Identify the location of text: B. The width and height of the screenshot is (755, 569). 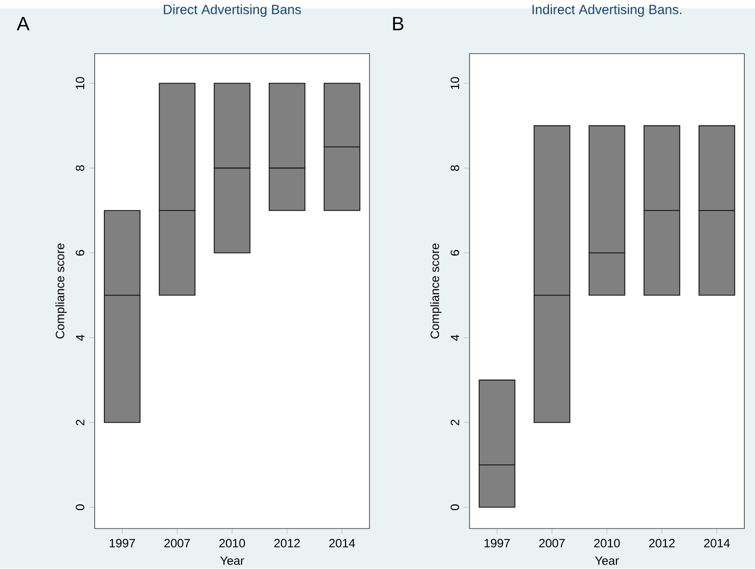
(398, 23).